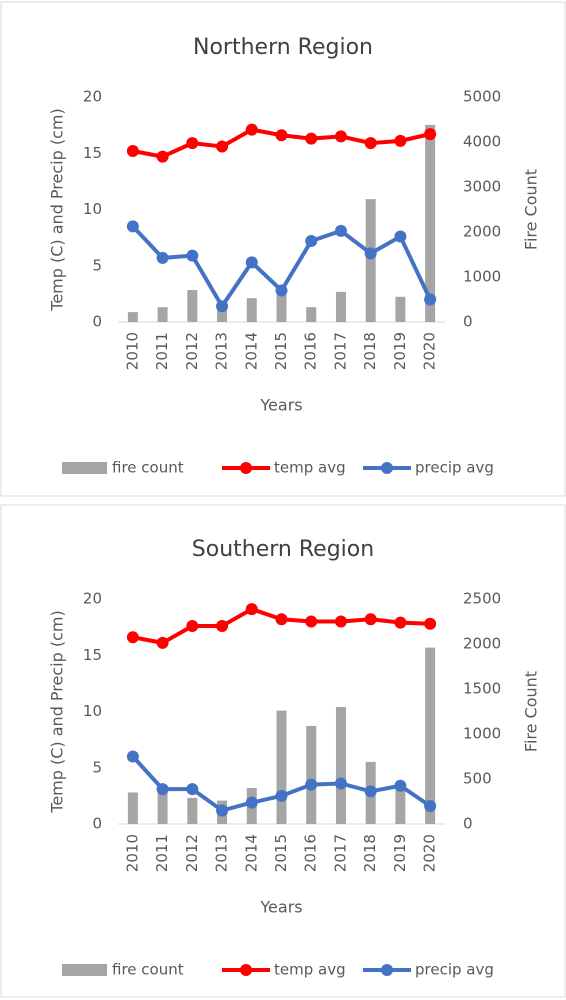 The width and height of the screenshot is (566, 1000). What do you see at coordinates (84, 468) in the screenshot?
I see `legend-swatch` at bounding box center [84, 468].